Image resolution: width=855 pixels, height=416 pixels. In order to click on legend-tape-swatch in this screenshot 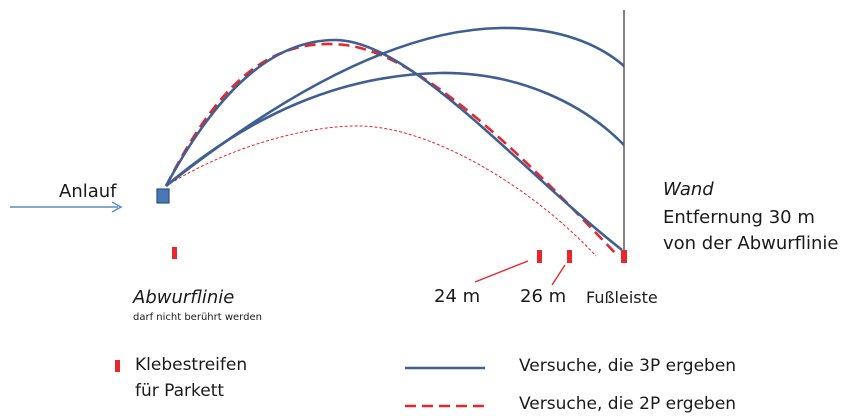, I will do `click(117, 366)`.